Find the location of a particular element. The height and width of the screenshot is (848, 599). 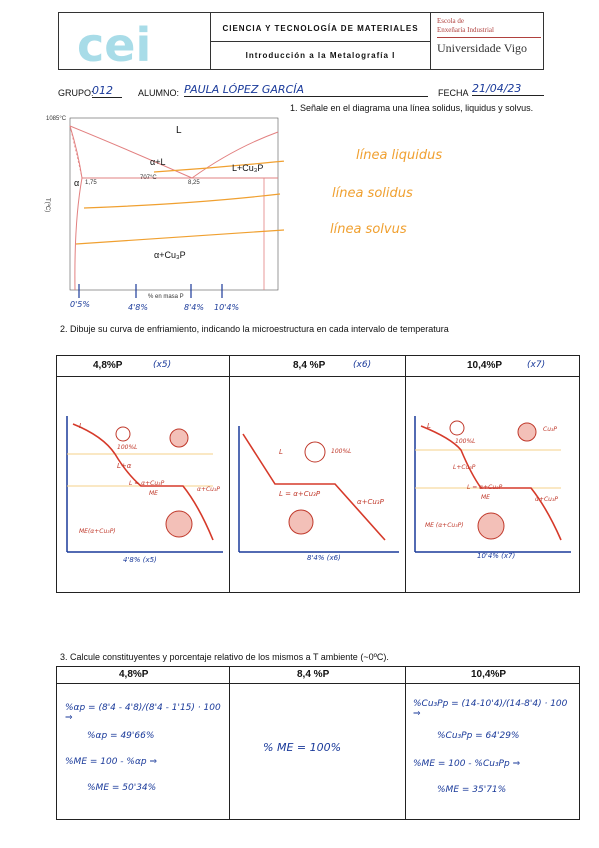

q3a-line3: %ME = 100 - %αp ⇒ is located at coordinates (111, 762).